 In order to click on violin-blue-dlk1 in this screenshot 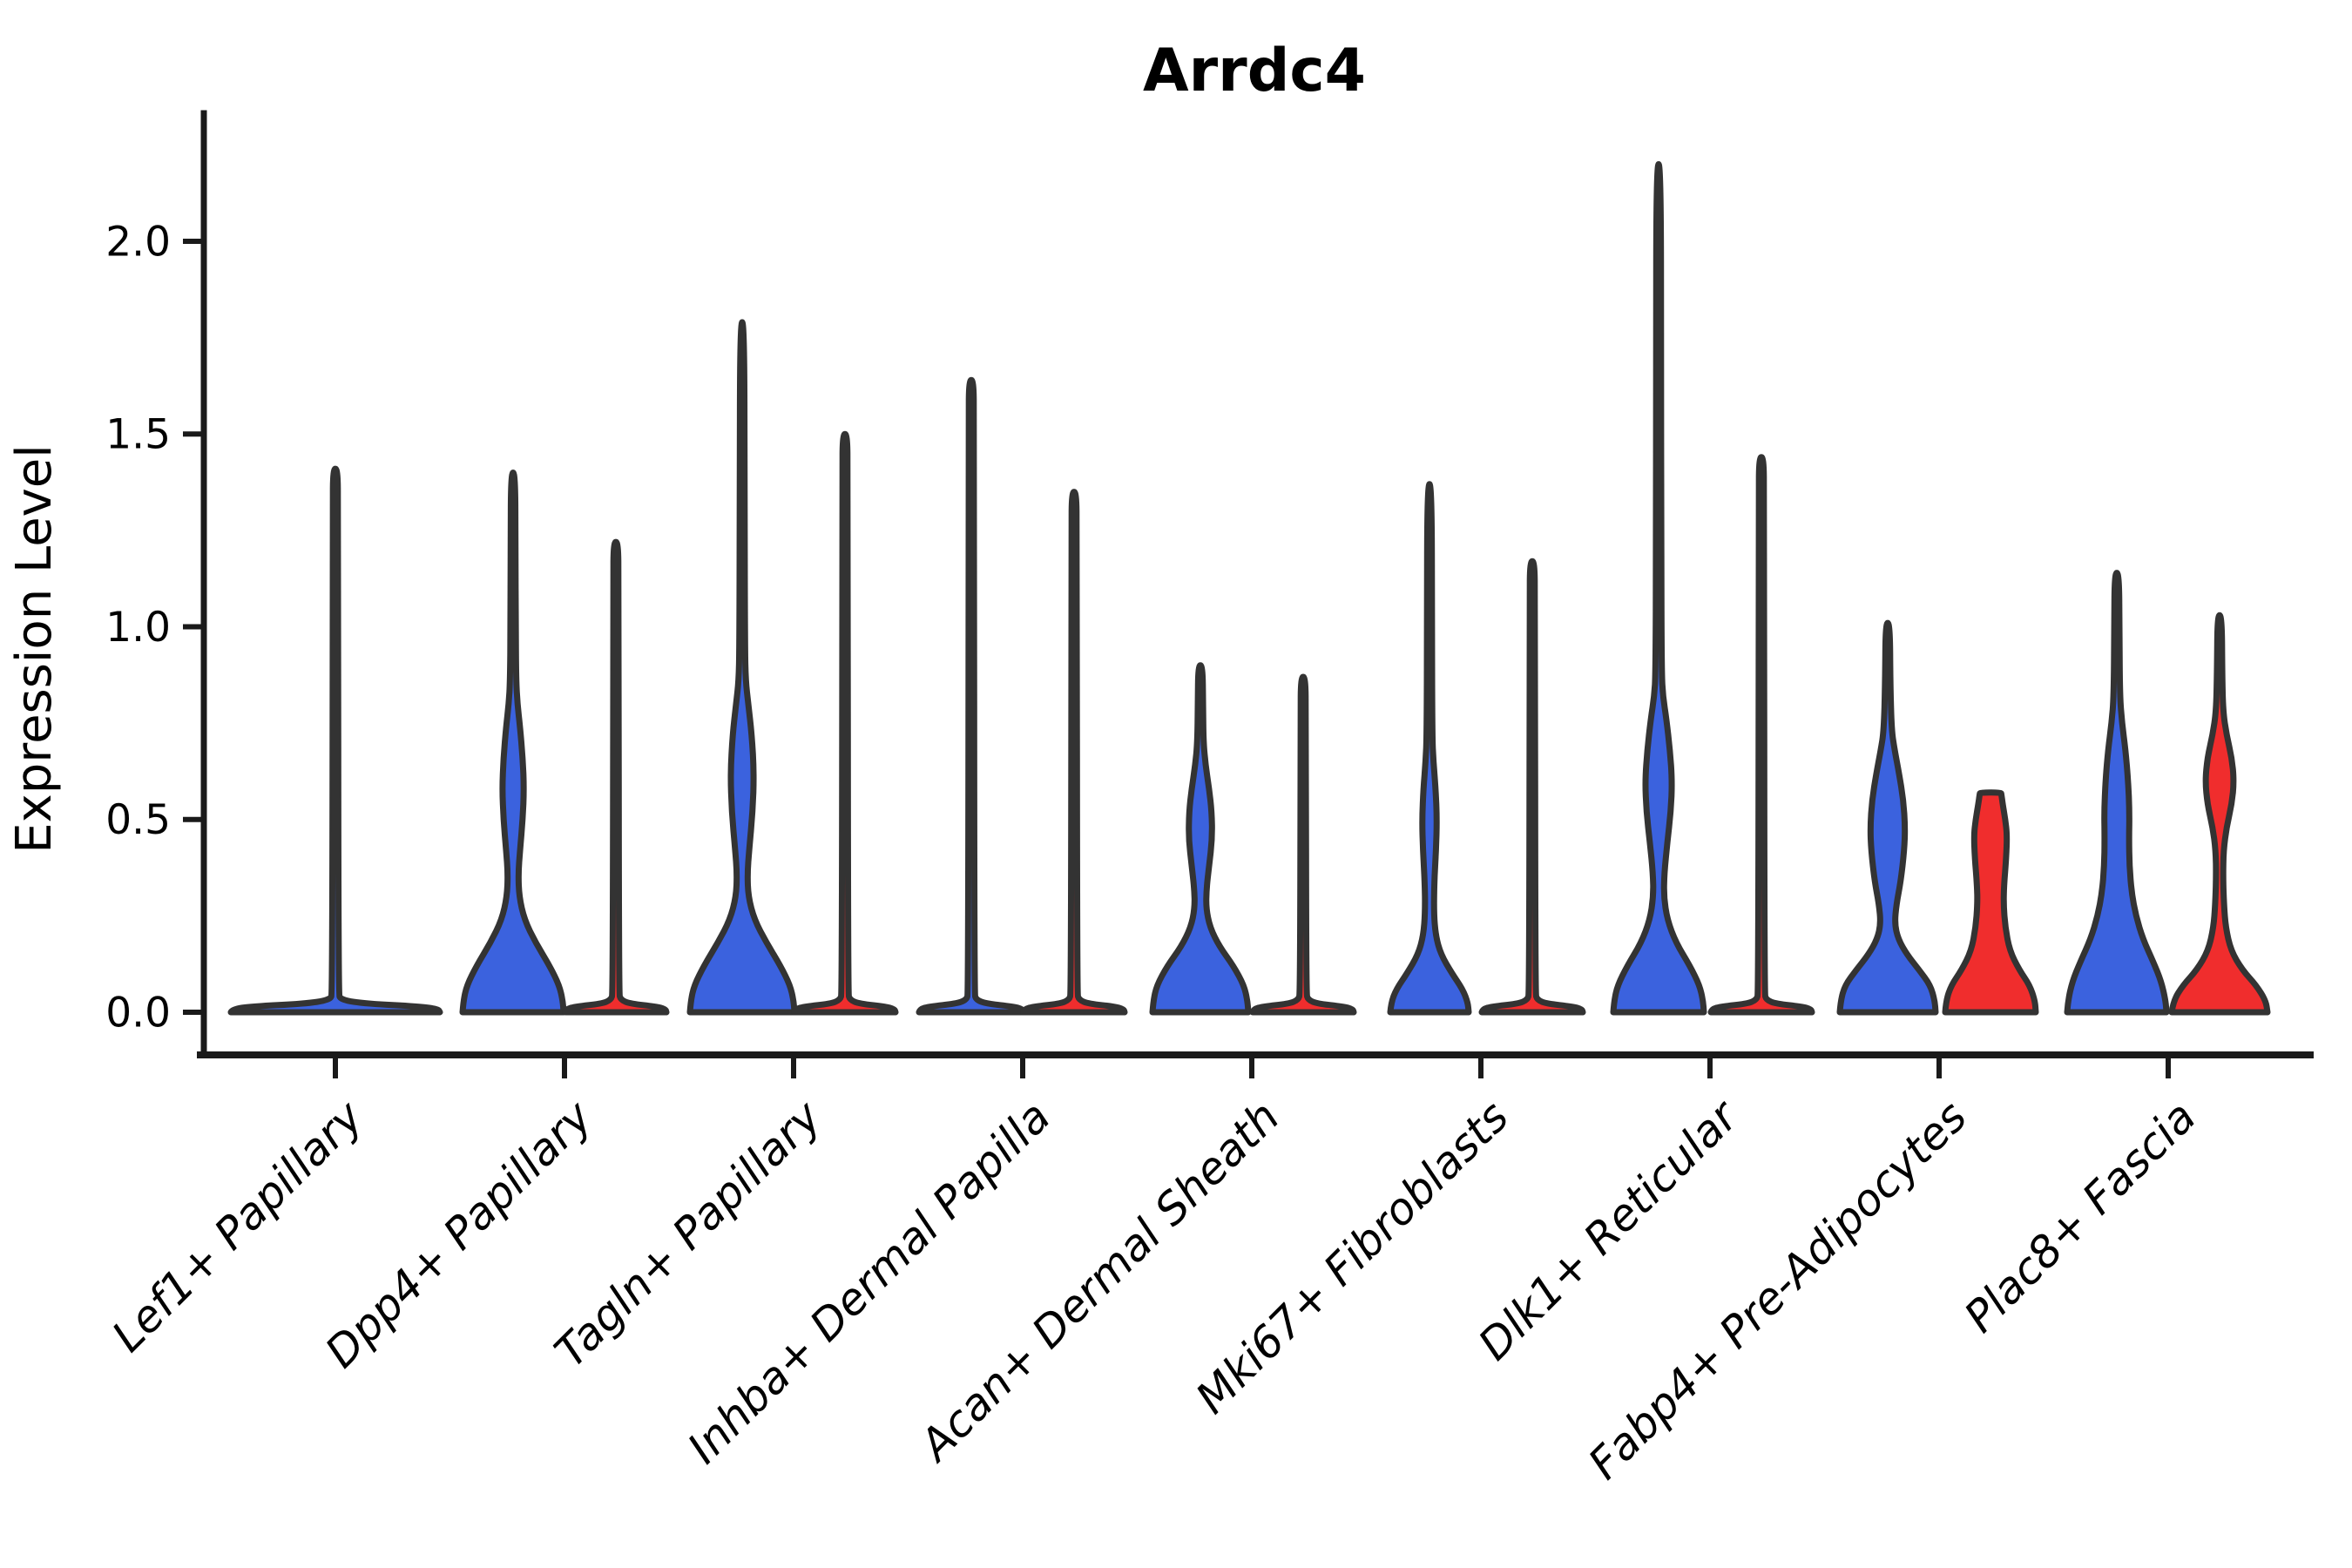, I will do `click(1658, 588)`.